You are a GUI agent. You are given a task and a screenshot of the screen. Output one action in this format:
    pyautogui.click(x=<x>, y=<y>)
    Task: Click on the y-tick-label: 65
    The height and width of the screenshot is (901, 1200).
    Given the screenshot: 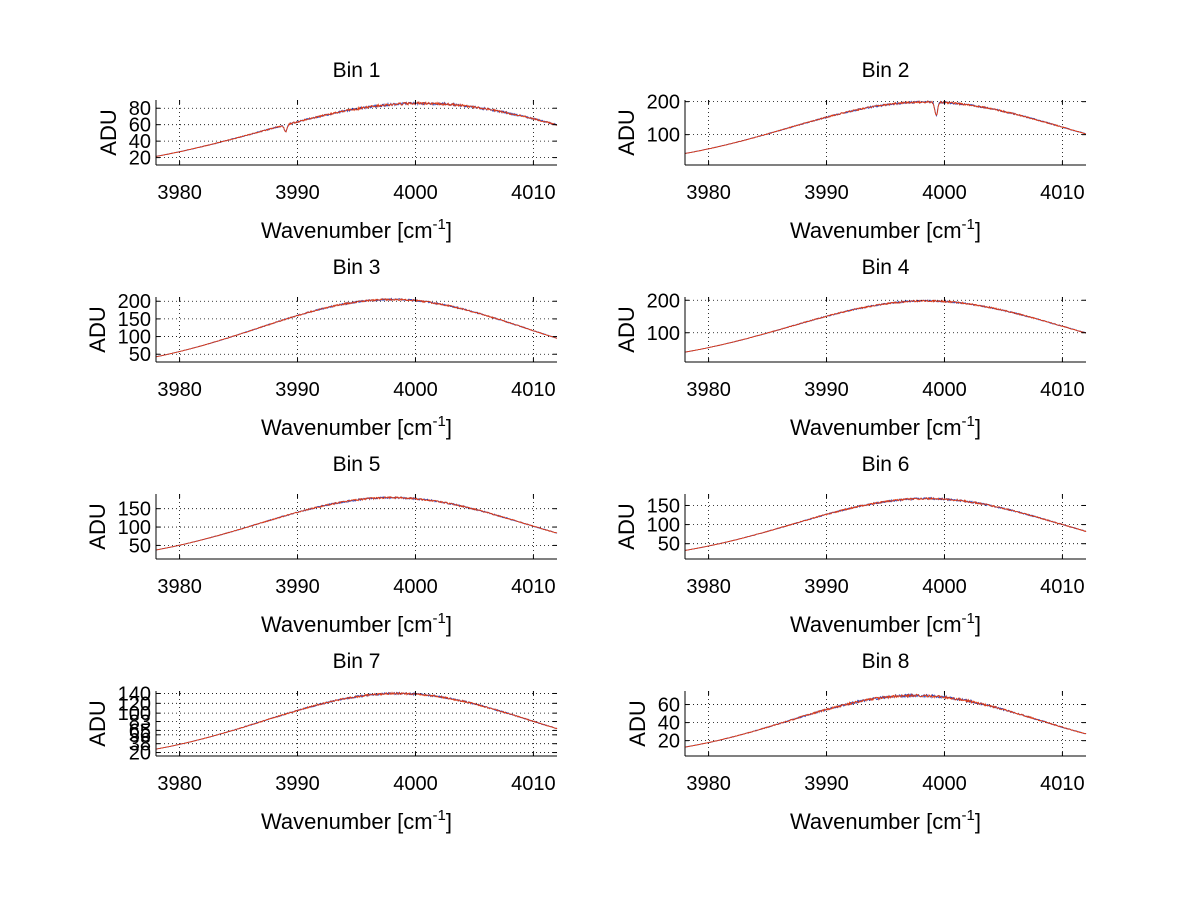 What is the action you would take?
    pyautogui.click(x=140, y=731)
    